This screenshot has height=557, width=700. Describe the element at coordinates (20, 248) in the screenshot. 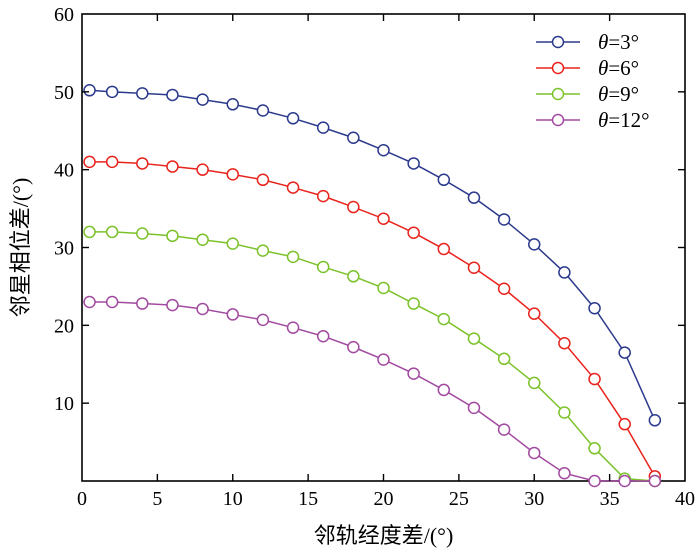

I see `y-axis-title: 邻星相位差/(°)` at that location.